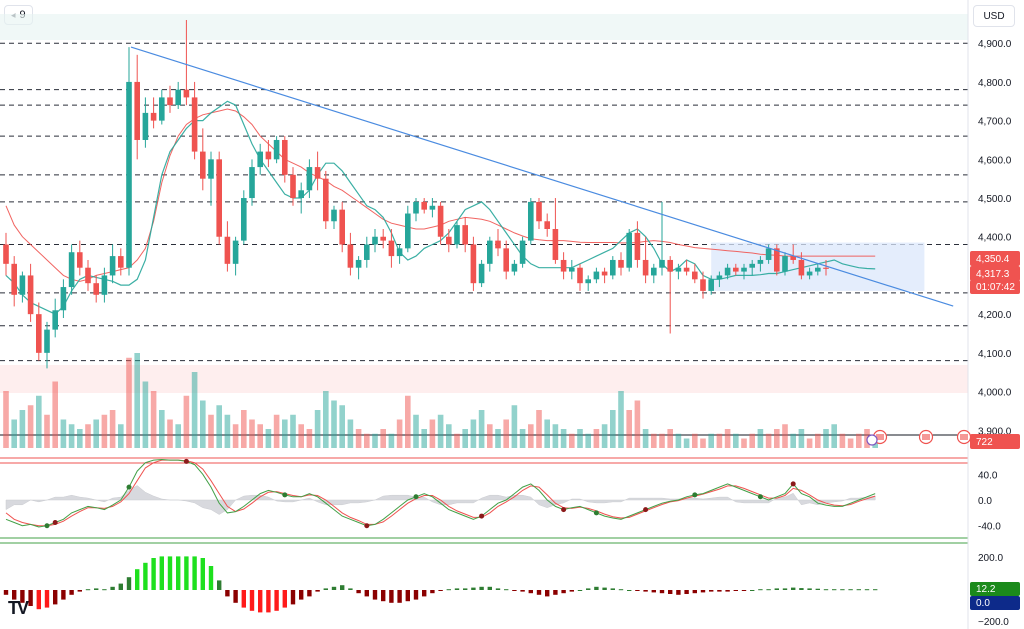  What do you see at coordinates (993, 259) in the screenshot?
I see `resistance-price-tag: 4,350.4` at bounding box center [993, 259].